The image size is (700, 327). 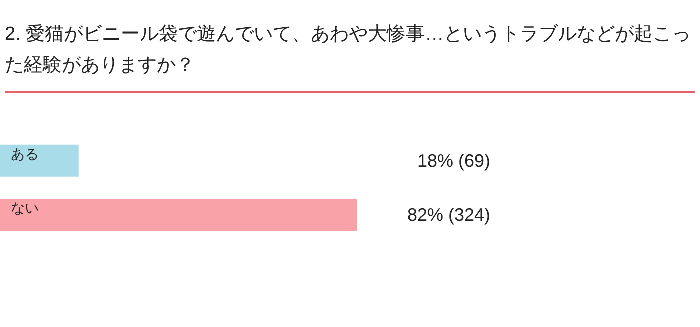 I want to click on data-label: 82% (324), so click(x=449, y=215).